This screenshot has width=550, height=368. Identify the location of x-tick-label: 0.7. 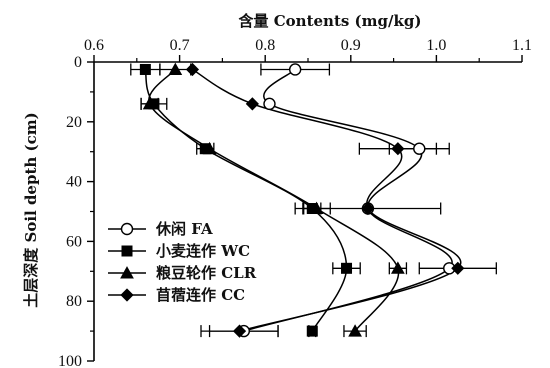
(180, 45).